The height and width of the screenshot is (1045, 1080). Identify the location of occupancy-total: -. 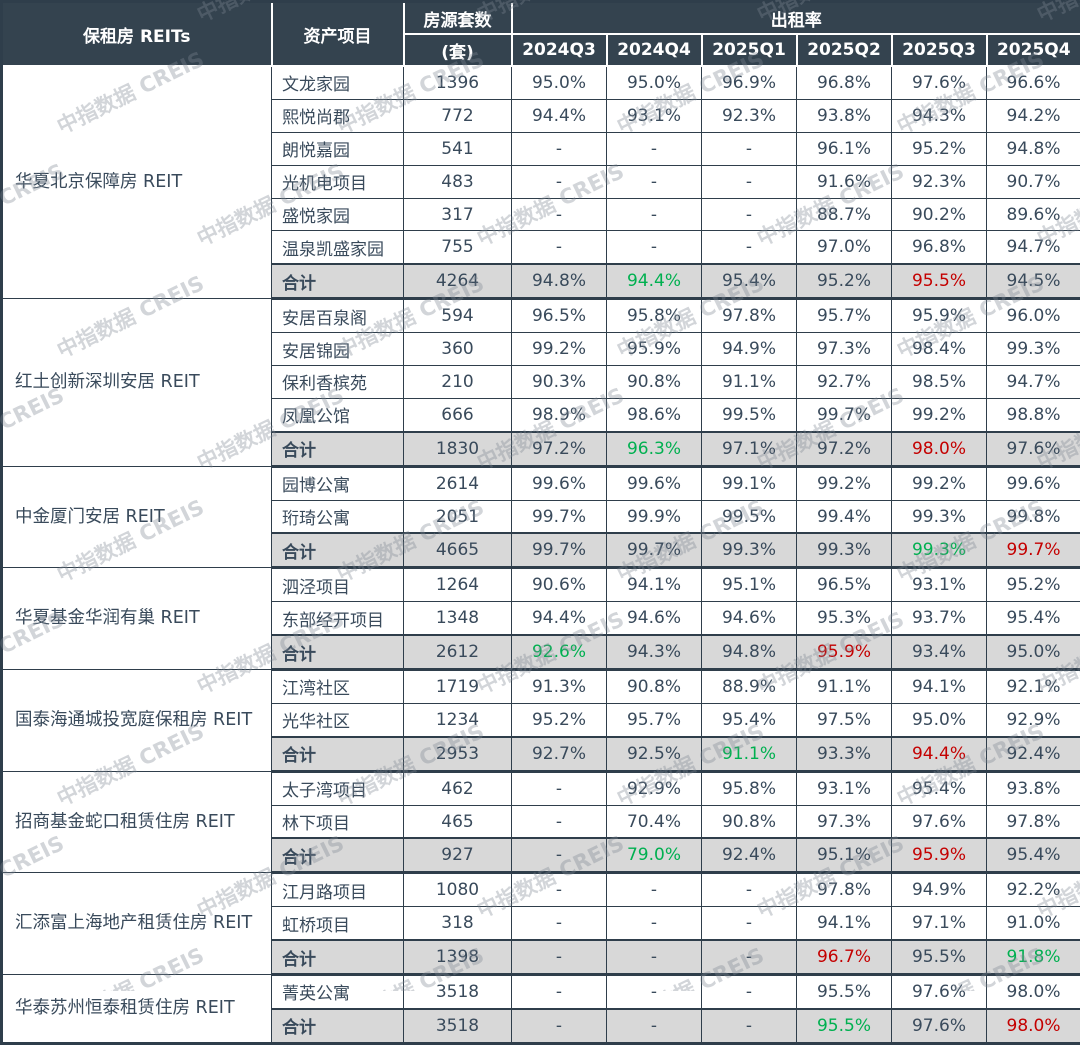
(559, 957).